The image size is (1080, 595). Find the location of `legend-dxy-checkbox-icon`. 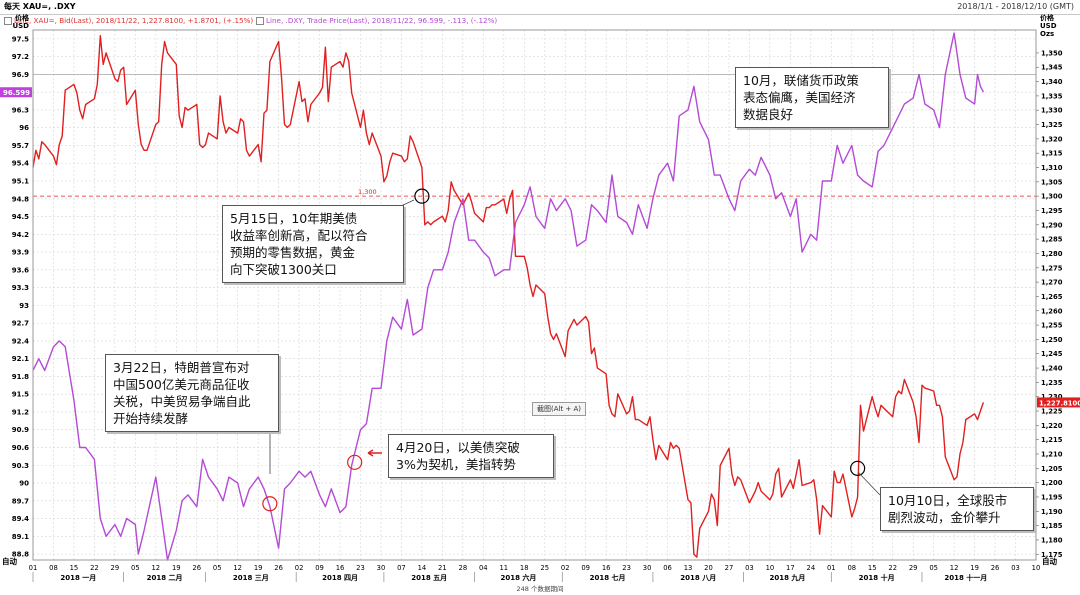

legend-dxy-checkbox-icon is located at coordinates (260, 21).